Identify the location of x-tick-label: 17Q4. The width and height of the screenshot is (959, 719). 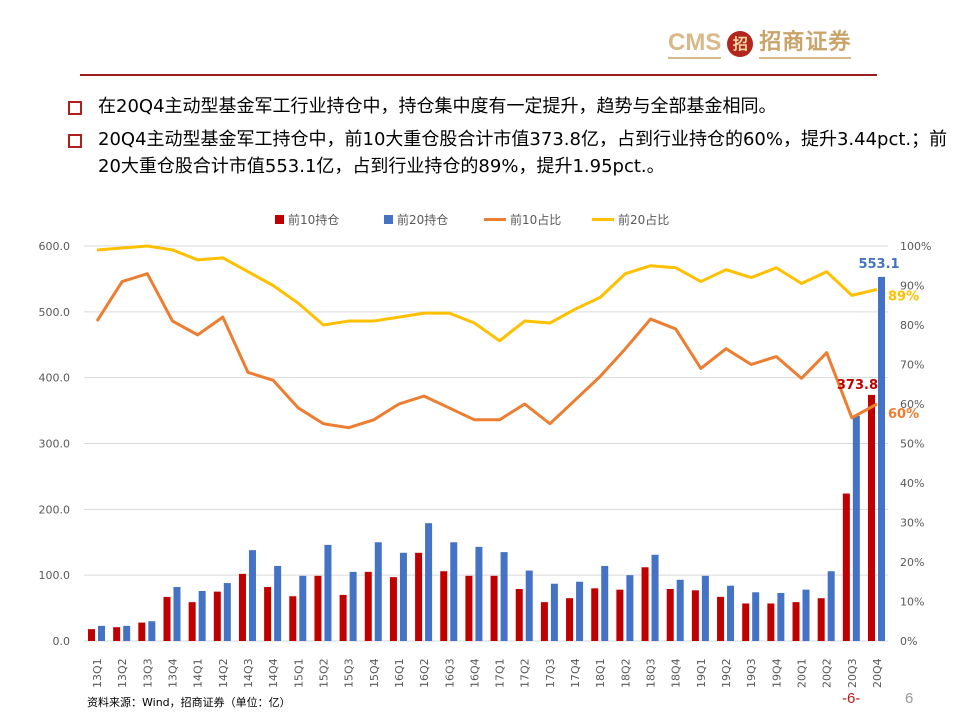
(575, 673).